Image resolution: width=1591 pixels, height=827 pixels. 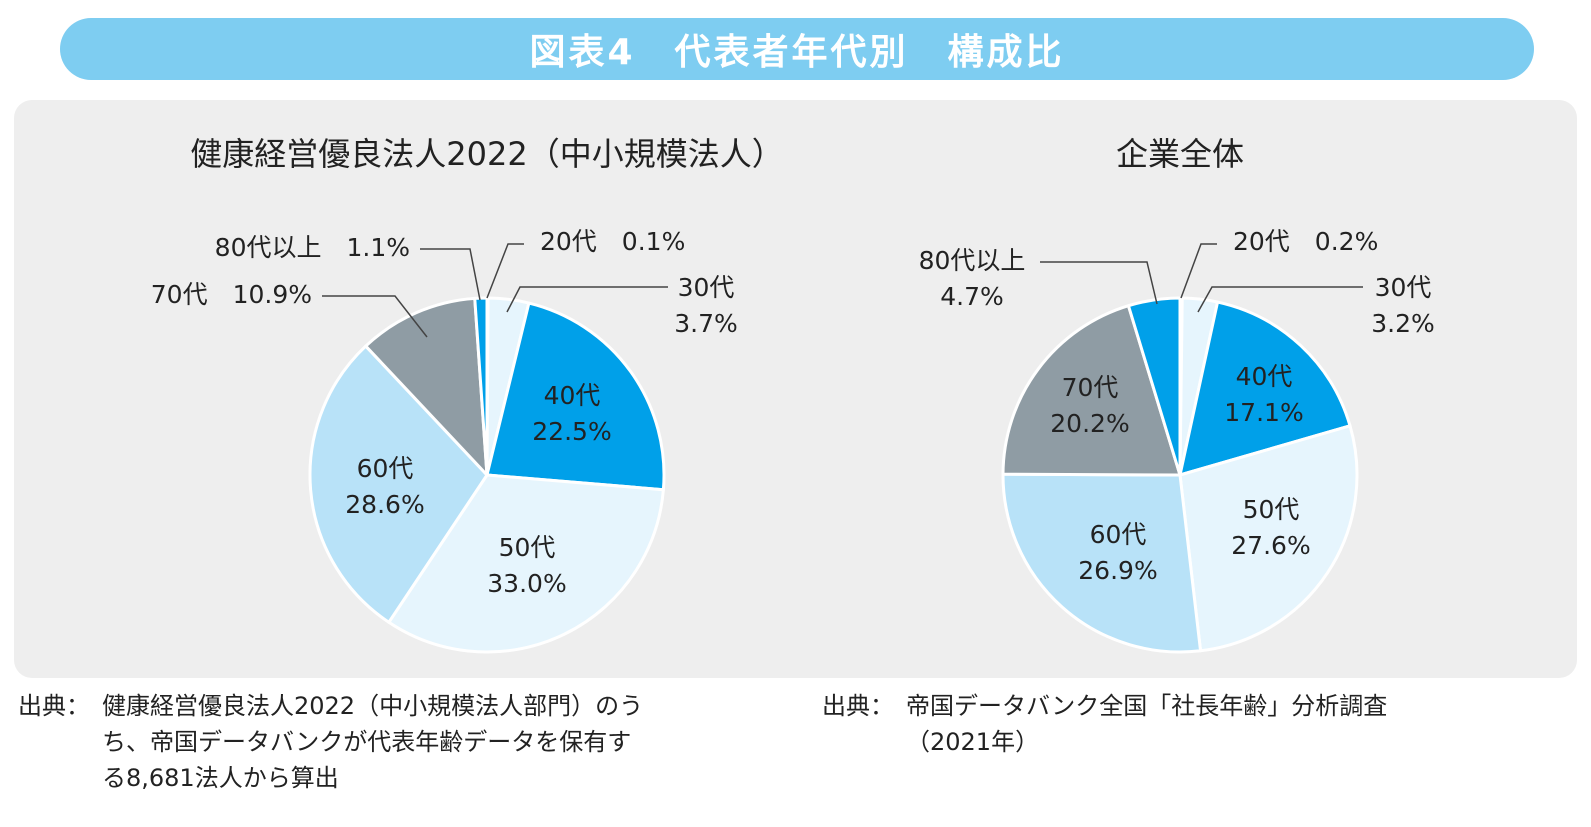 What do you see at coordinates (972, 260) in the screenshot?
I see `data-label-80s-plus-line-1: 80代以上` at bounding box center [972, 260].